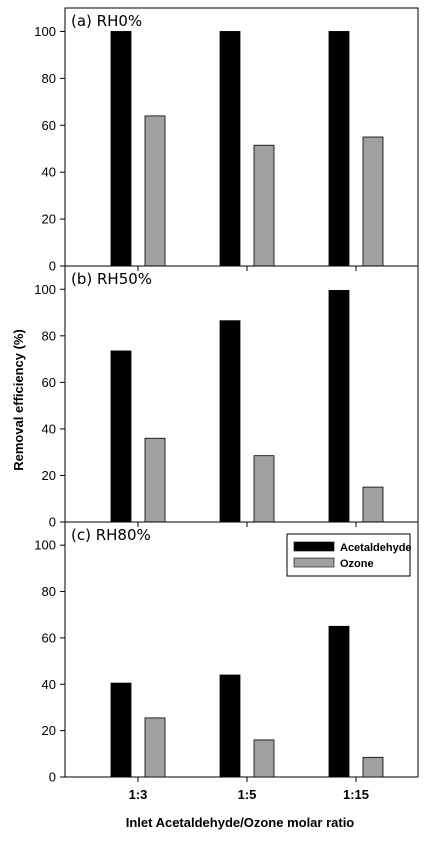  I want to click on legend-swatch-acetaldehyde, so click(314, 546).